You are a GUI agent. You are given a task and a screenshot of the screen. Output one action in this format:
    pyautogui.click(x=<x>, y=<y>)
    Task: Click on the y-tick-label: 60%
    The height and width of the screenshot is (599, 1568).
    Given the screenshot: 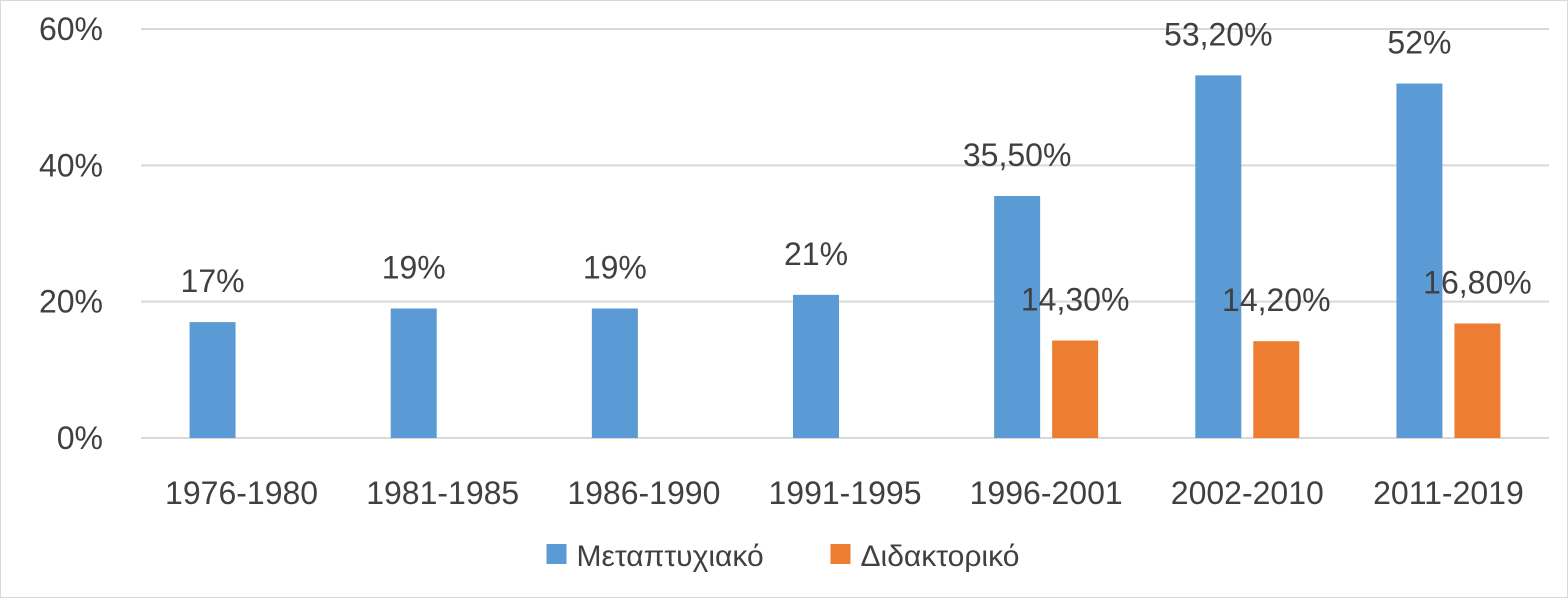 What is the action you would take?
    pyautogui.click(x=71, y=29)
    